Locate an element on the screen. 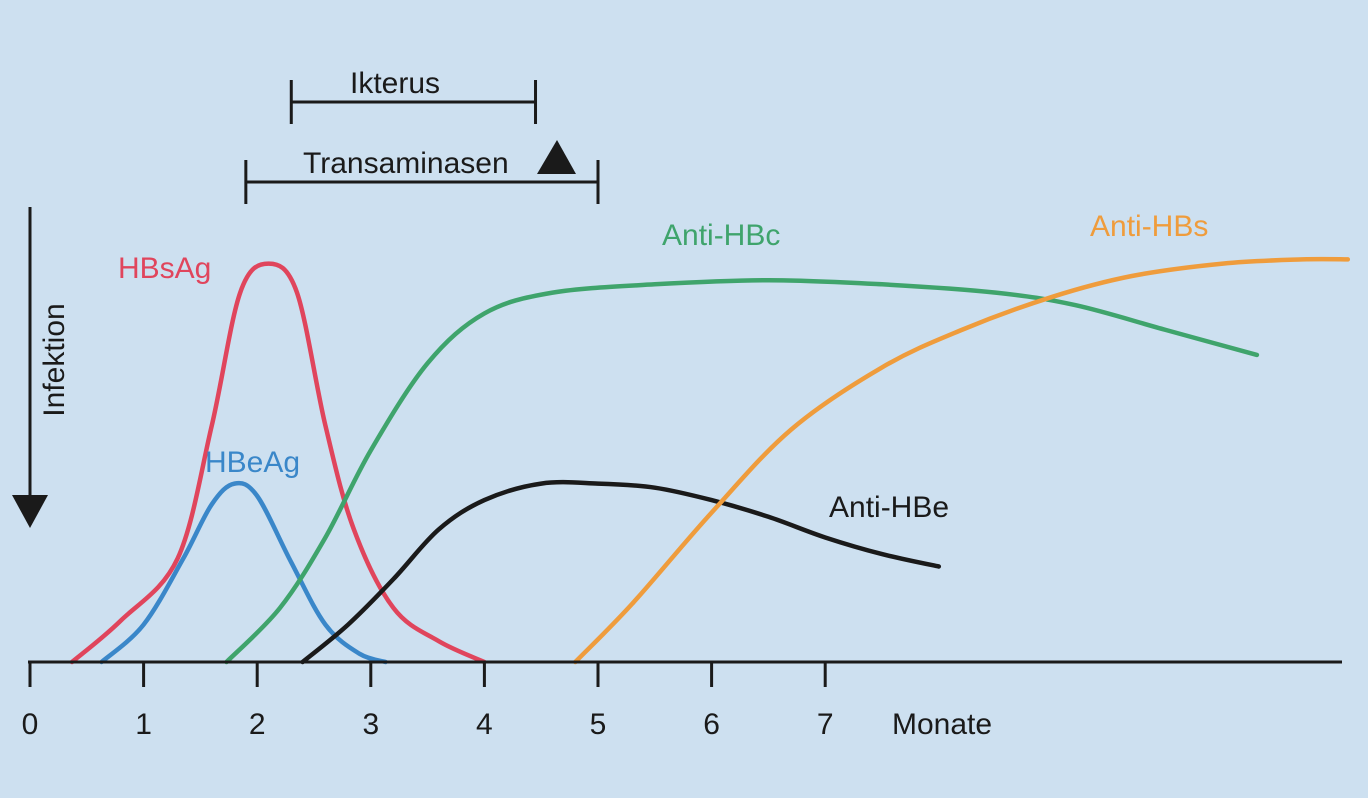 The image size is (1368, 798). transaminasen-interval: Transaminasen is located at coordinates (422, 175).